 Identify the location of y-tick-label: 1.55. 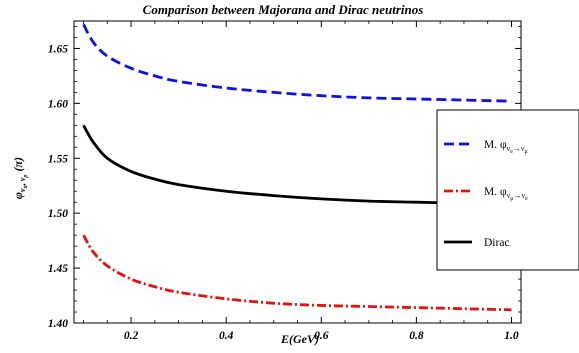
(58, 159).